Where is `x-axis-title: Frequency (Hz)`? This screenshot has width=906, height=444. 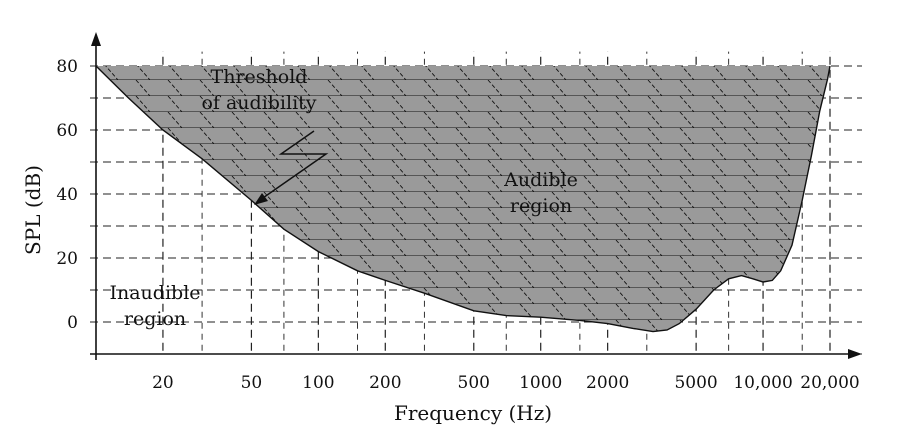
x-axis-title: Frequency (Hz) is located at coordinates (473, 413).